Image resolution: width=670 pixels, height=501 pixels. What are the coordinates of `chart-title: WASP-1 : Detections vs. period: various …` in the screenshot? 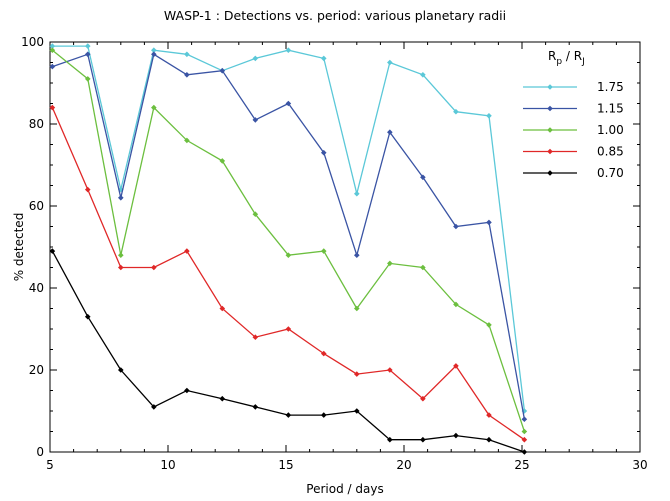 It's located at (335, 15).